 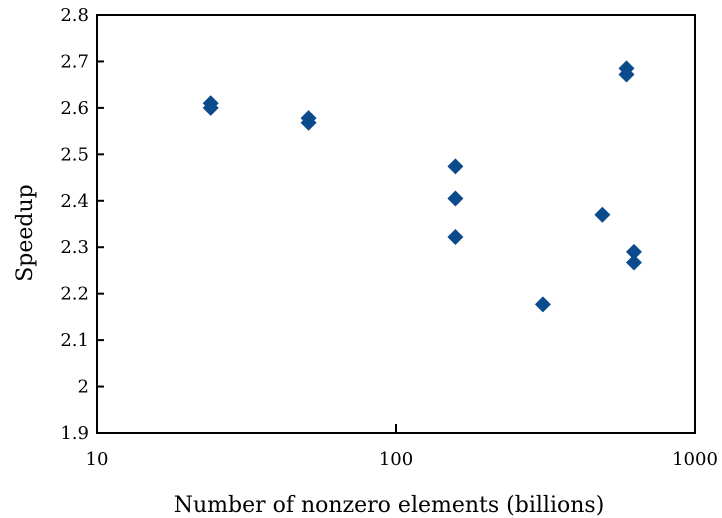 I want to click on y-tick-label: 2.2, so click(x=74, y=294).